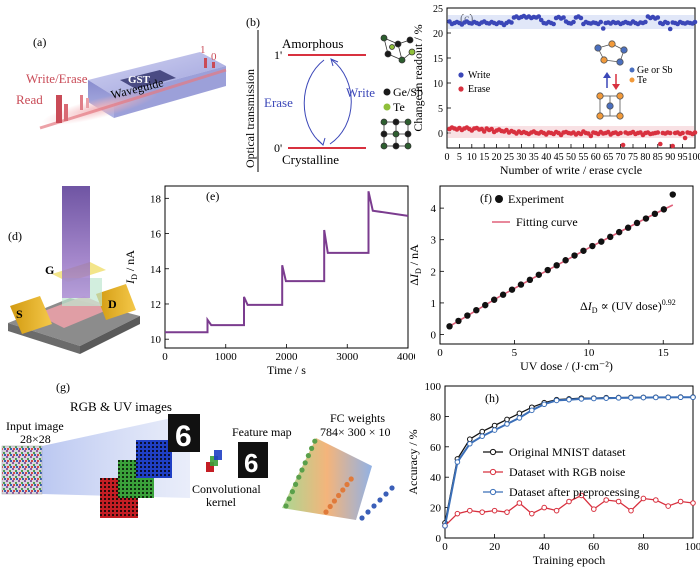  Describe the element at coordinates (632, 70) in the screenshot. I see `gesb-legend-dot-c` at that location.